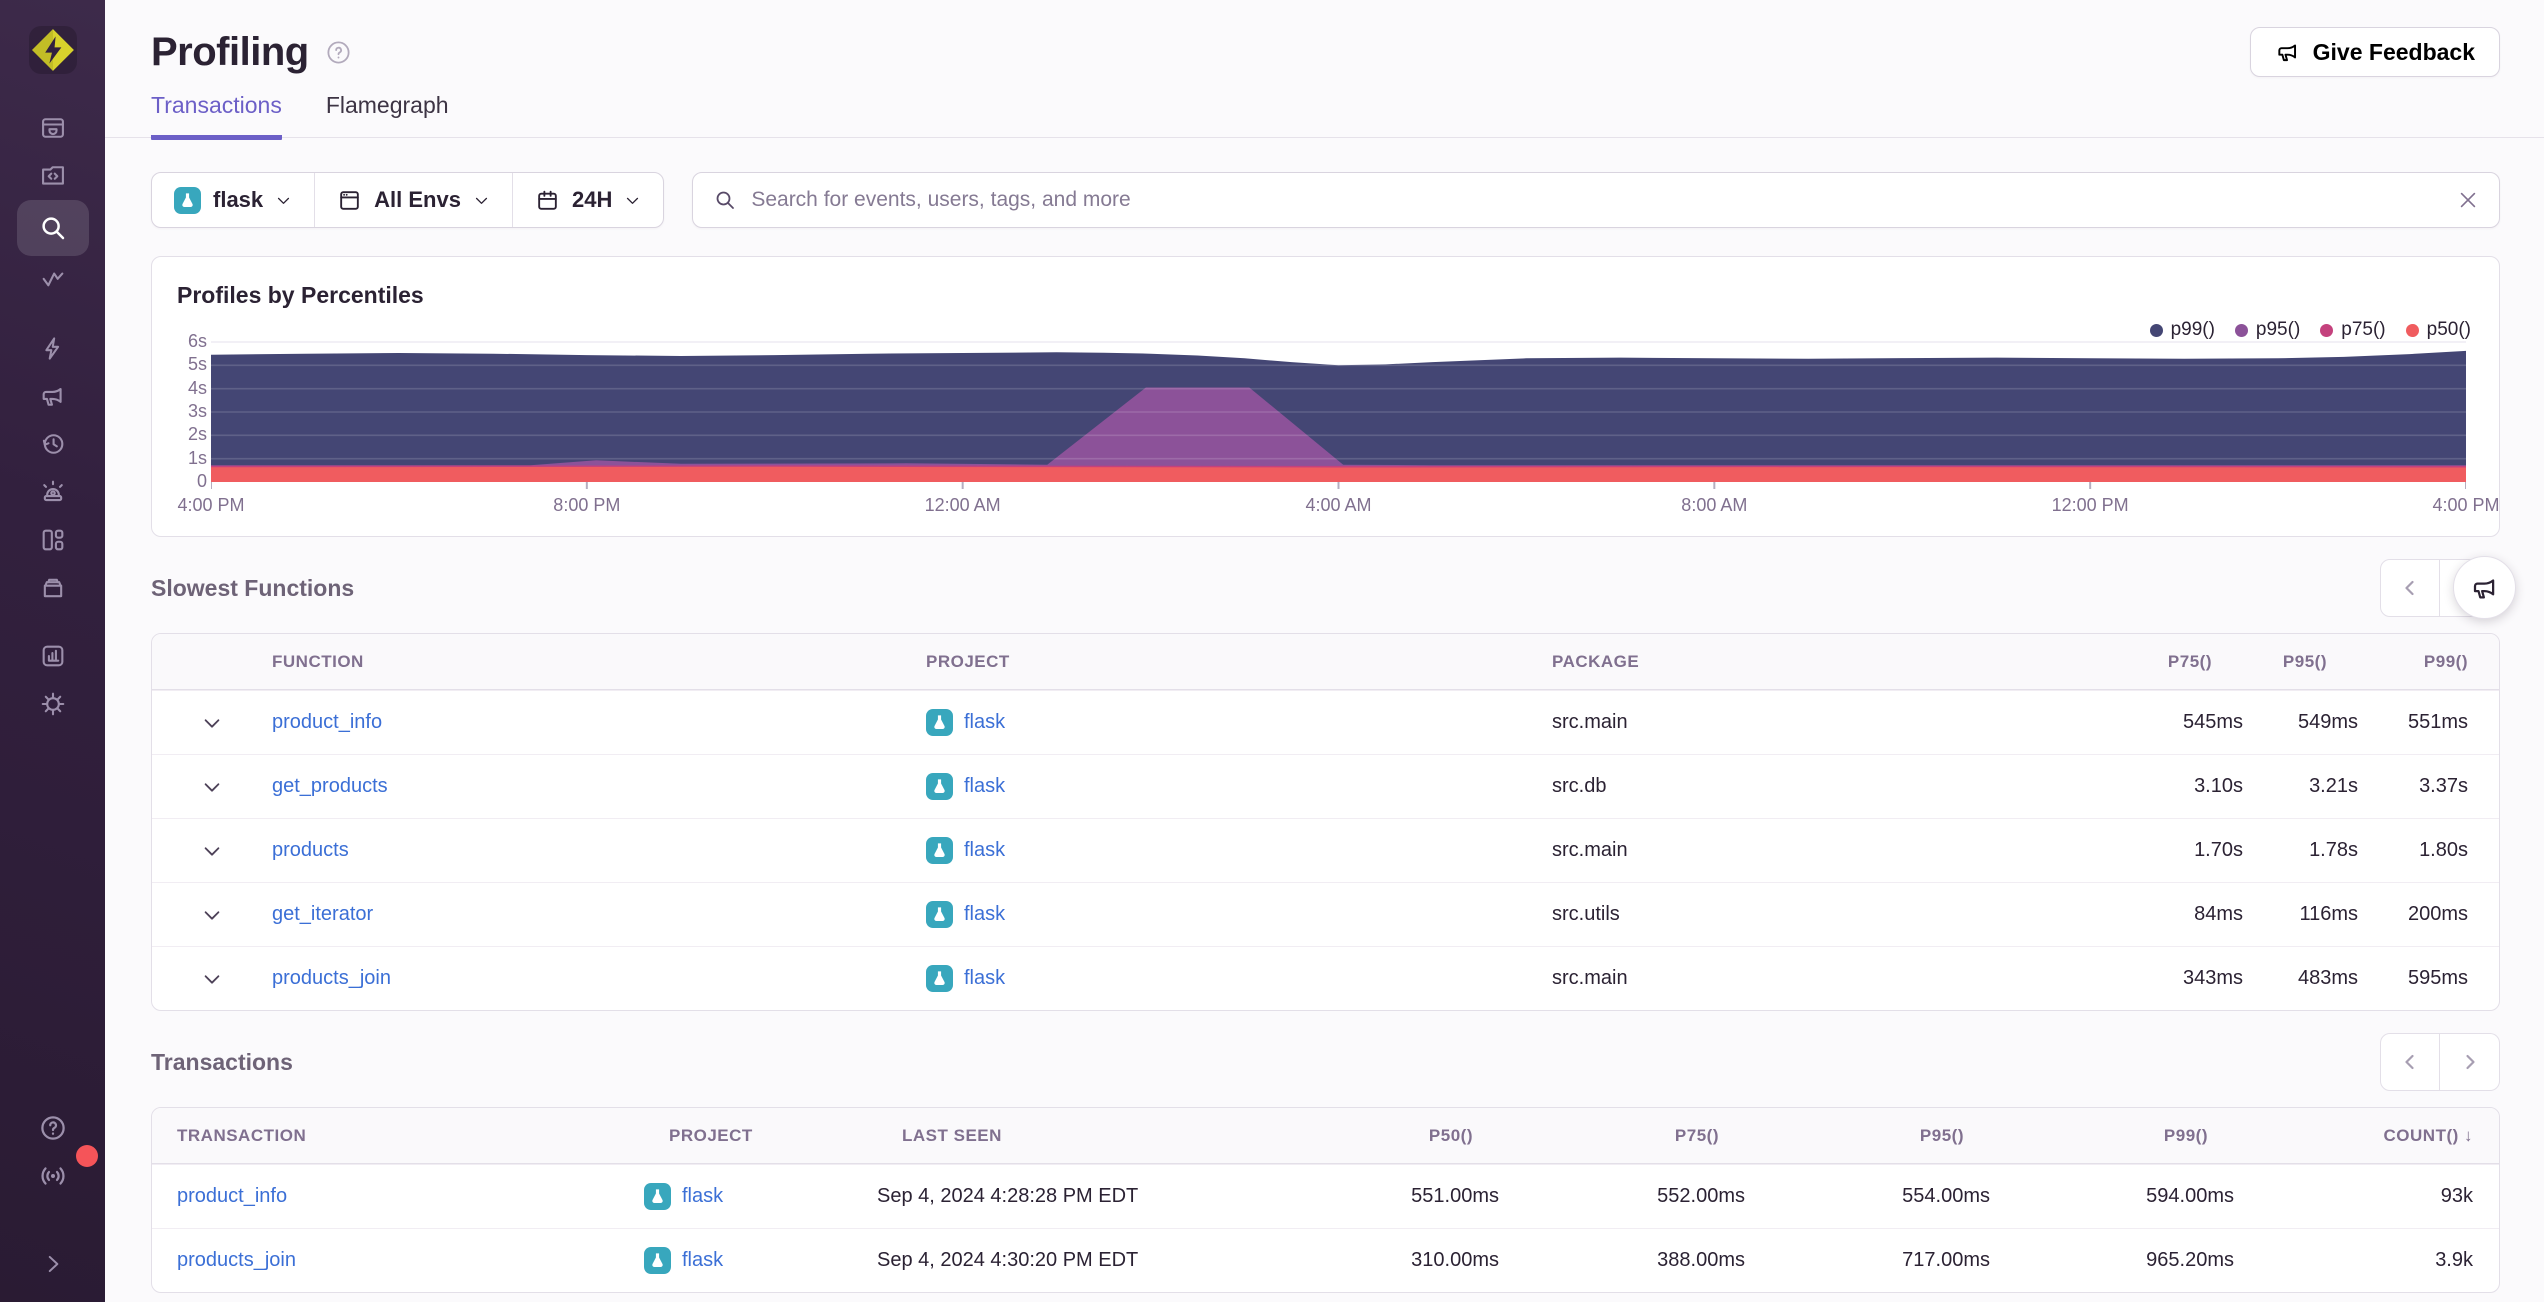 The height and width of the screenshot is (1302, 2544). What do you see at coordinates (1701, 1196) in the screenshot?
I see `p75-cell: 552.00ms` at bounding box center [1701, 1196].